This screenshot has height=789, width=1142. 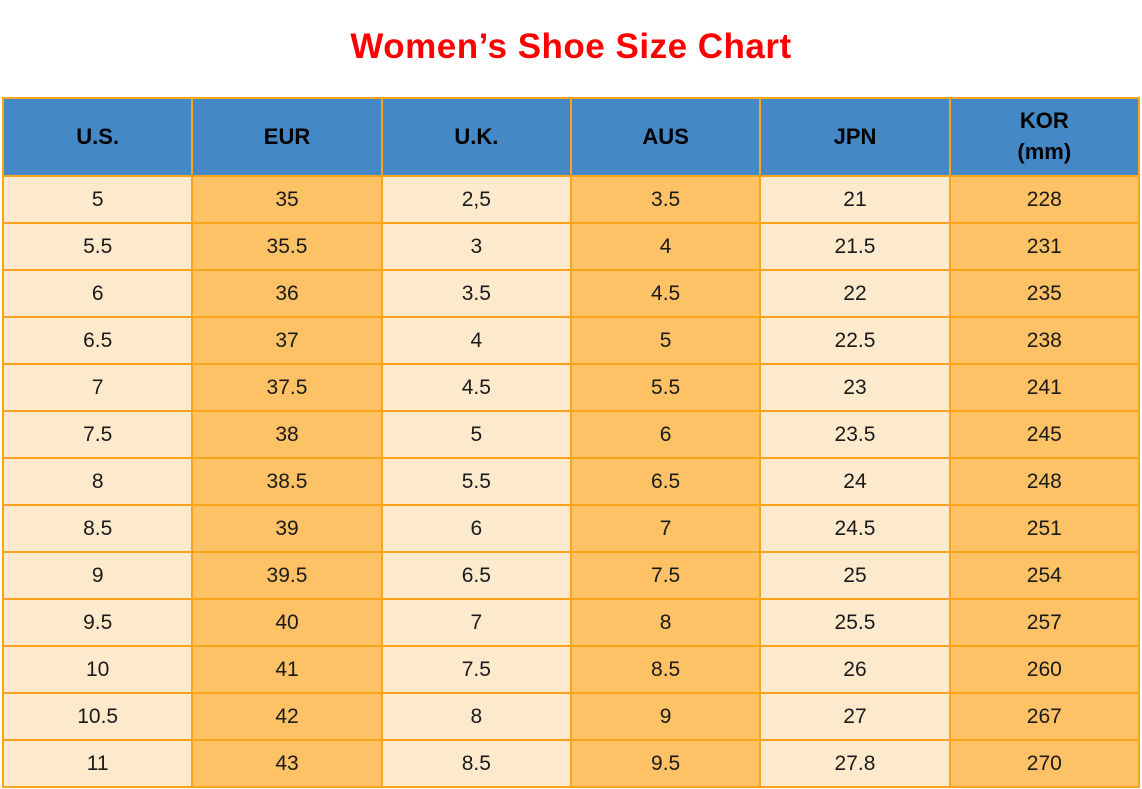 I want to click on table-row: 9 39.5 6.5 7.5 25 254, so click(x=571, y=575).